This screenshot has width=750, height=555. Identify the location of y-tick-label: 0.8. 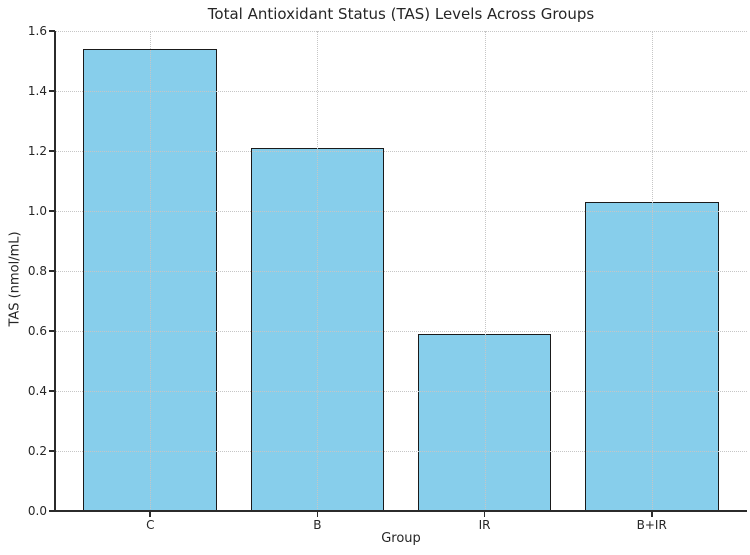
(37, 271).